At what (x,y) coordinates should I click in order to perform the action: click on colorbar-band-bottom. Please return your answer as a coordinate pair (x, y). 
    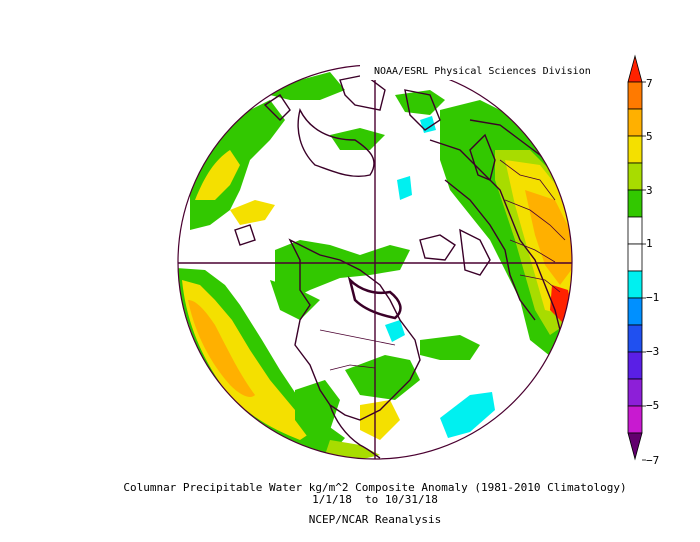
    Looking at the image, I should click on (635, 446).